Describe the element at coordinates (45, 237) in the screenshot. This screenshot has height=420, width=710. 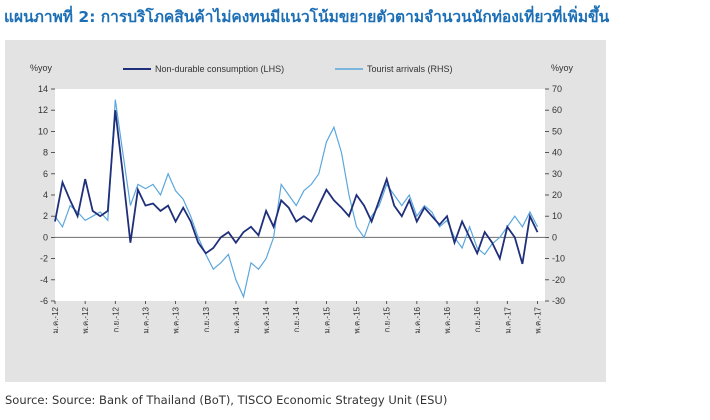
I see `left-axis-tick-label: 0` at that location.